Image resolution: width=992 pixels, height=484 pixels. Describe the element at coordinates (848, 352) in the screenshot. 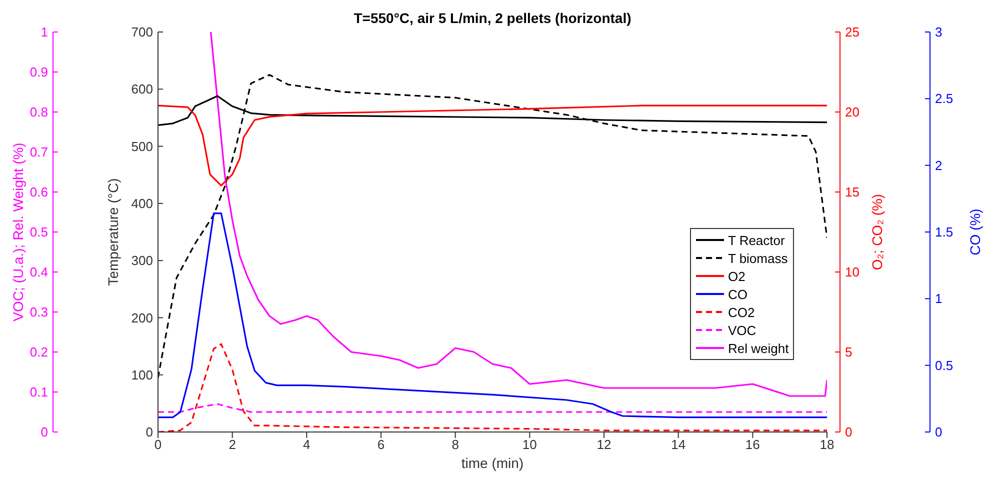

I see `y2-tick-label: 5` at that location.